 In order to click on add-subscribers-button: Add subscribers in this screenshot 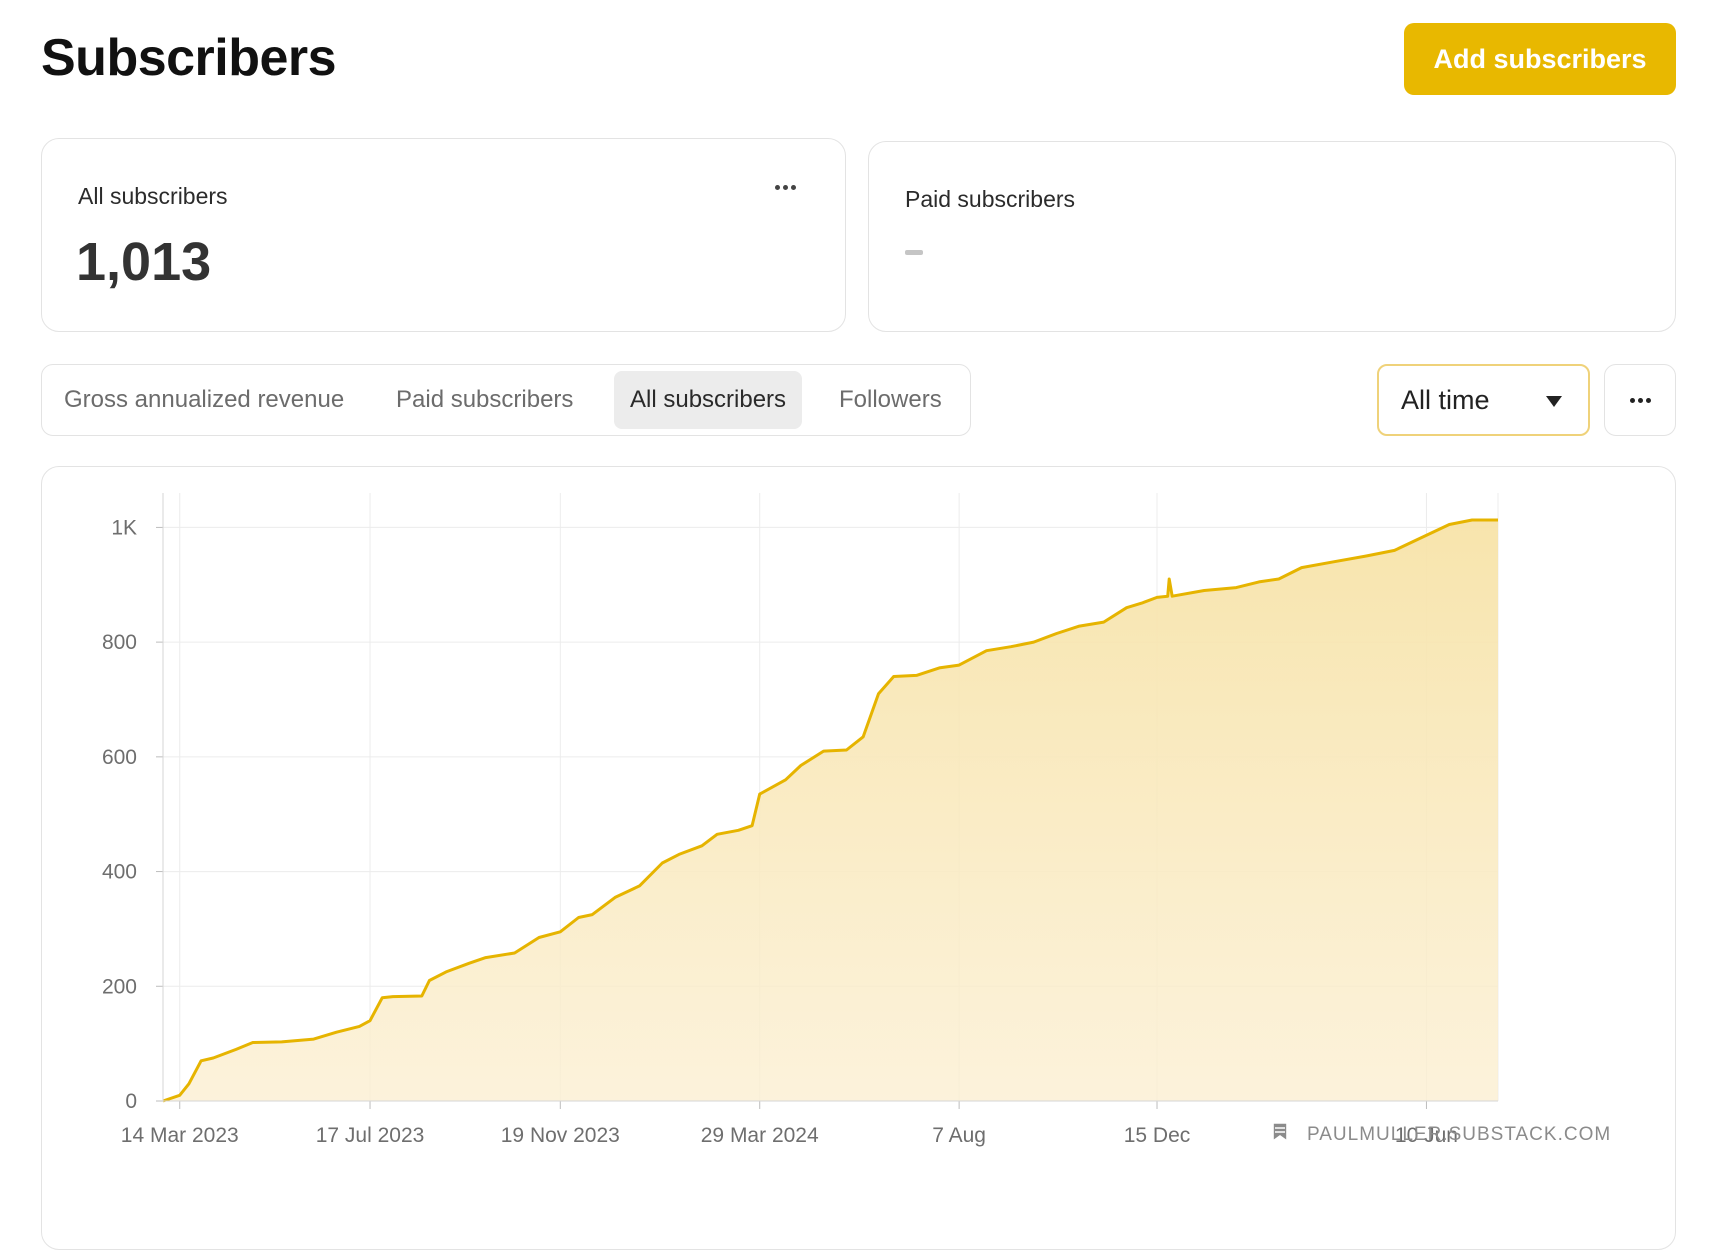, I will do `click(1540, 59)`.